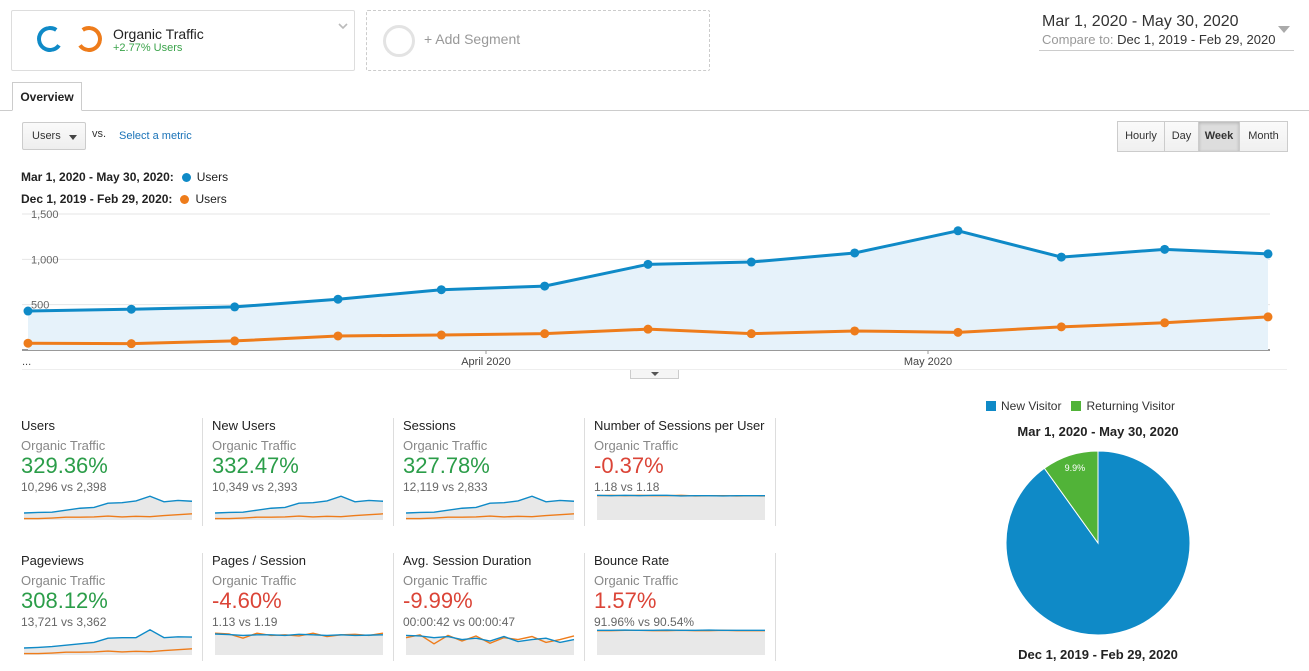 This screenshot has height=671, width=1309. I want to click on scorecard-percent-change: -4.60%, so click(247, 601).